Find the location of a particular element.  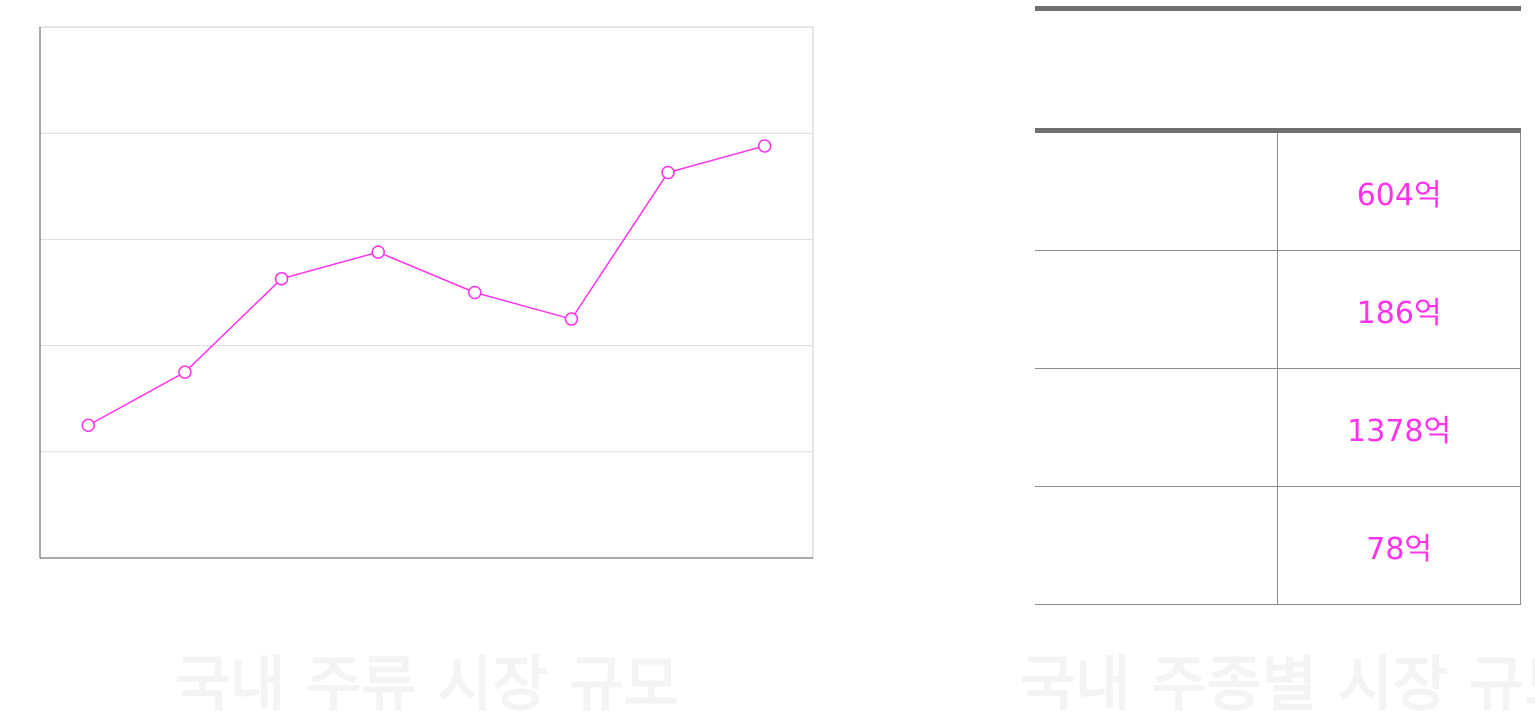

table-row: 1378억 is located at coordinates (1278, 427).